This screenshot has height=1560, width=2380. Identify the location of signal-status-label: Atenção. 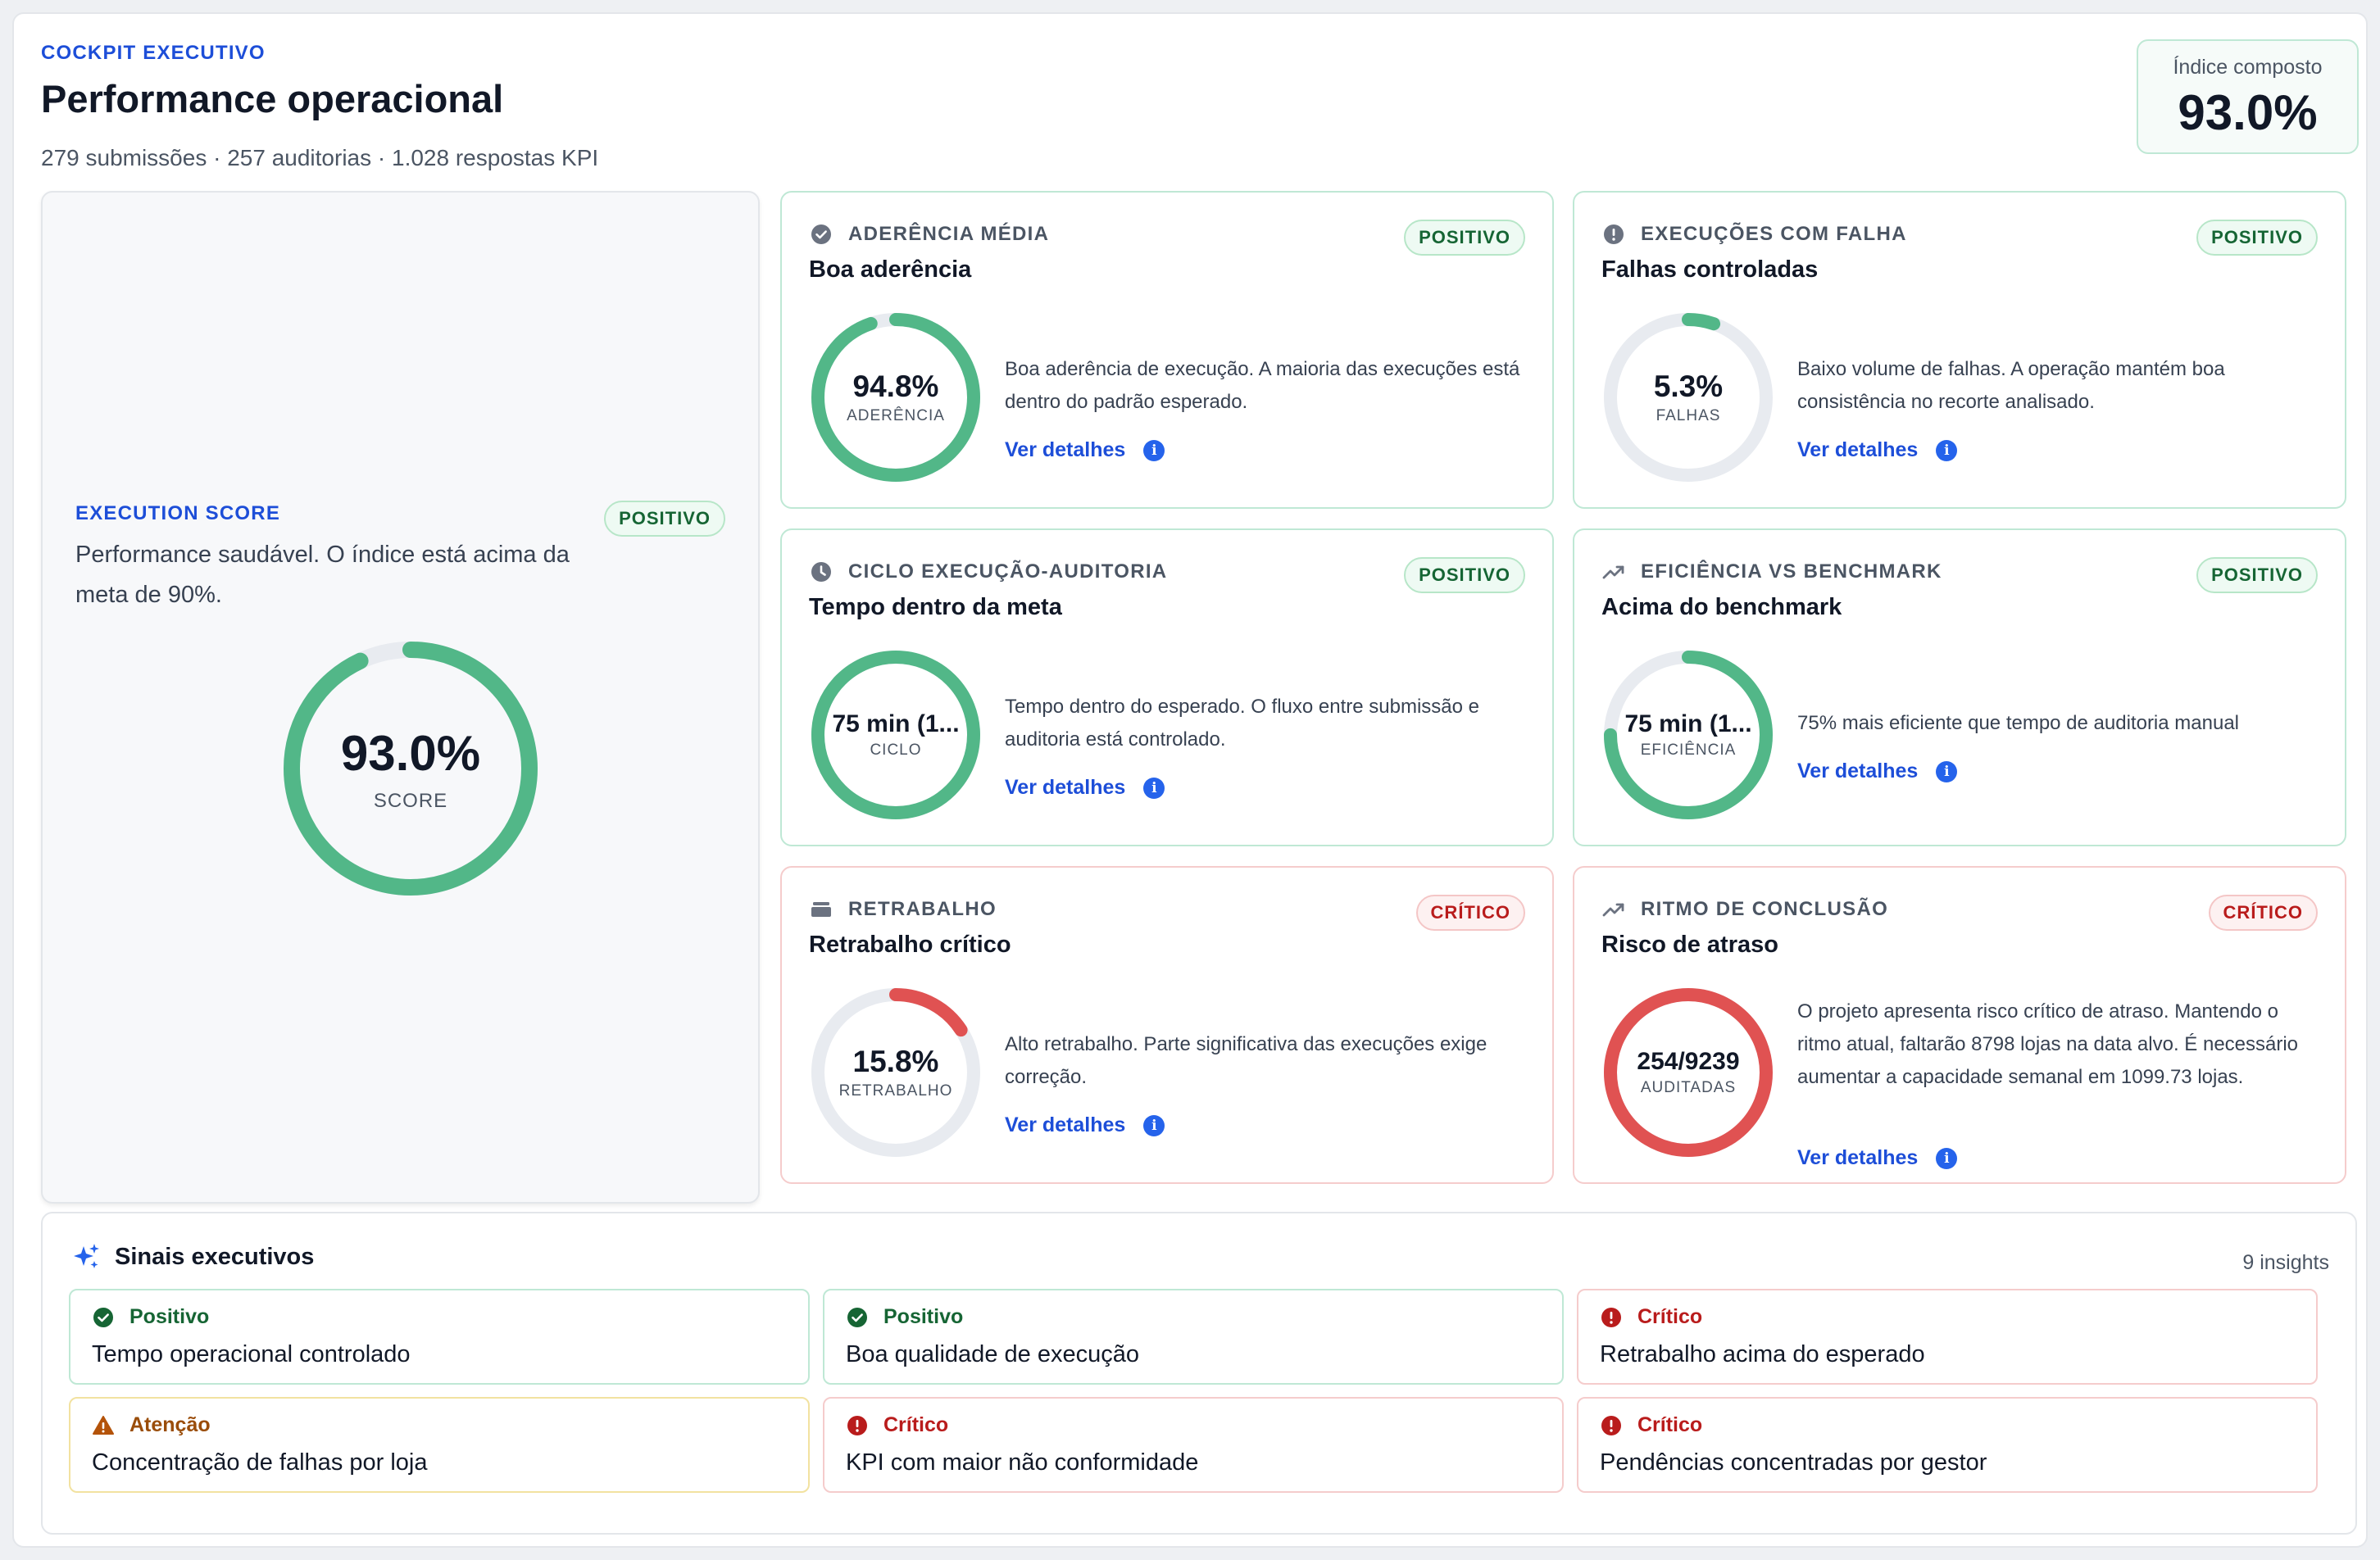
(170, 1424).